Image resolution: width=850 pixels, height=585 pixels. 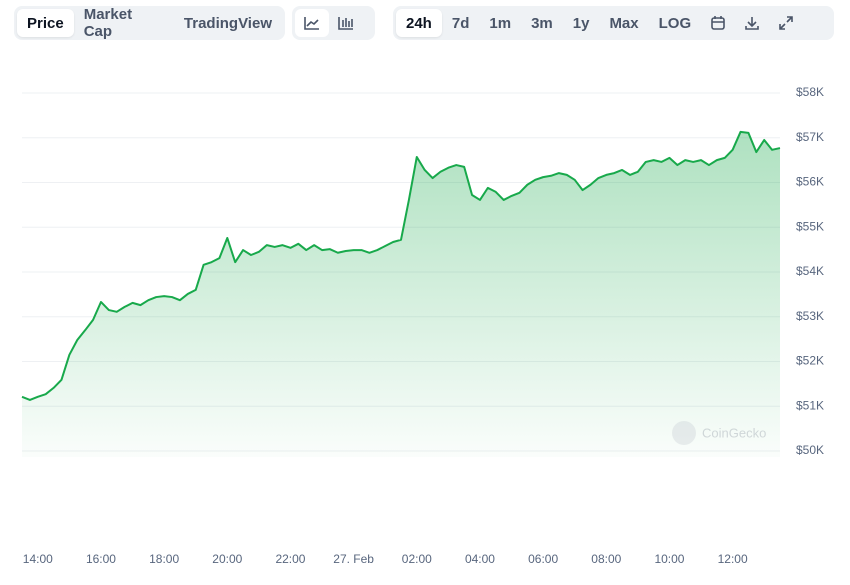 I want to click on range-tab: 1m, so click(x=500, y=23).